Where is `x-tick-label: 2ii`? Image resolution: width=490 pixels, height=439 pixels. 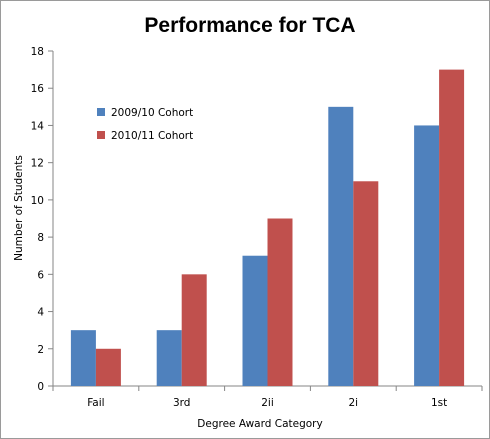
x-tick-label: 2ii is located at coordinates (267, 403).